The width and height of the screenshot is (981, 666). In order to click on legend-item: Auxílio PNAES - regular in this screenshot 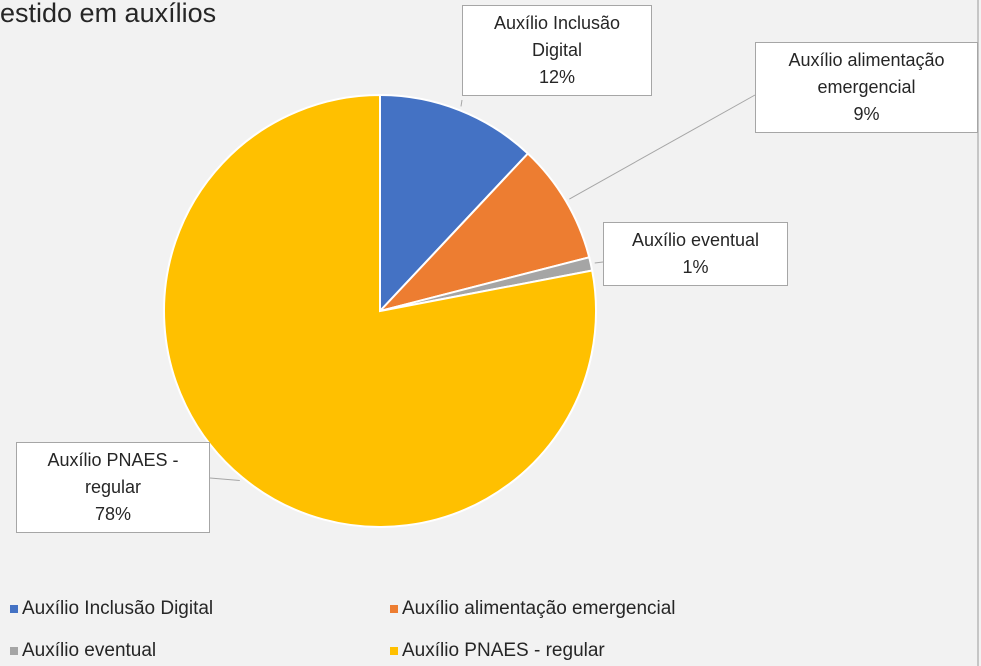, I will do `click(497, 651)`.